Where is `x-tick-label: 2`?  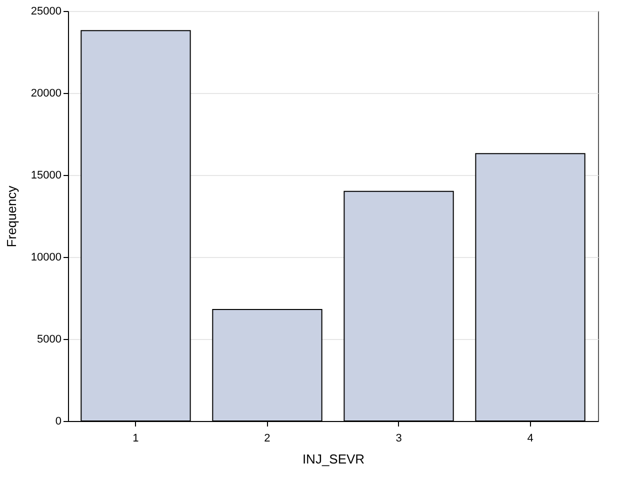 x-tick-label: 2 is located at coordinates (267, 438).